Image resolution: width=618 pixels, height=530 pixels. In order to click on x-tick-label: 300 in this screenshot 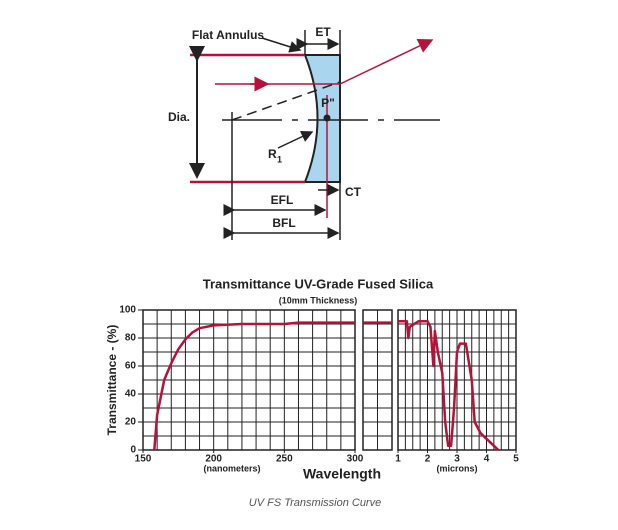, I will do `click(355, 459)`.